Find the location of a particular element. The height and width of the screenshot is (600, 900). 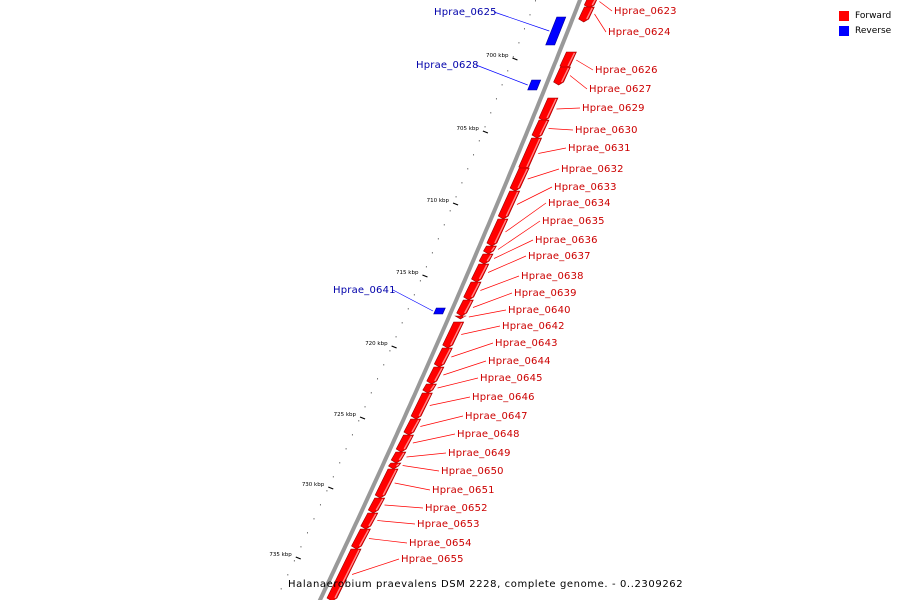

gene-label-group: Hprae_0650 is located at coordinates (453, 471).